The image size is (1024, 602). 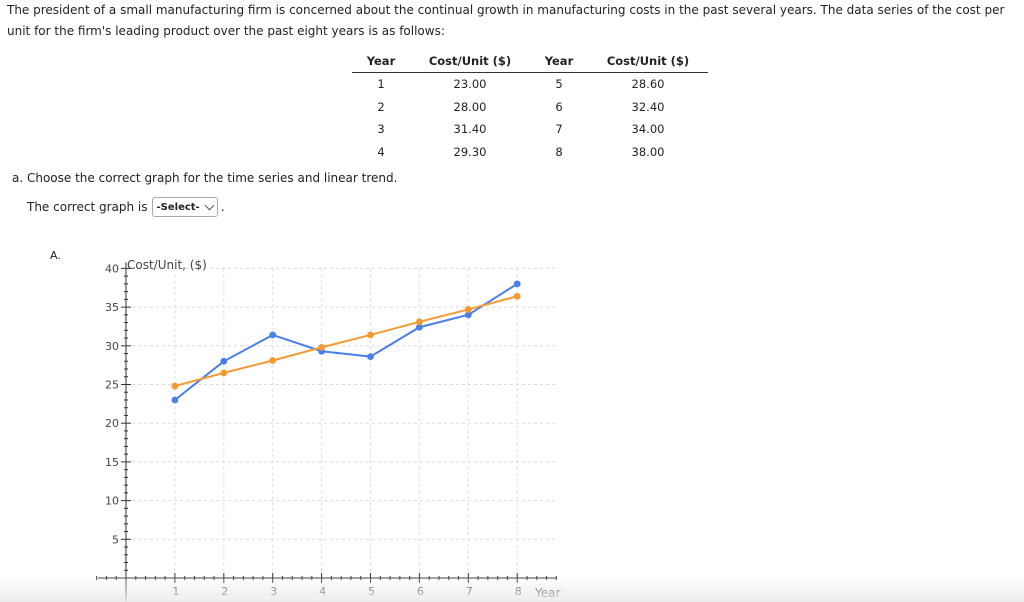 What do you see at coordinates (518, 591) in the screenshot?
I see `x-tick-label: 8` at bounding box center [518, 591].